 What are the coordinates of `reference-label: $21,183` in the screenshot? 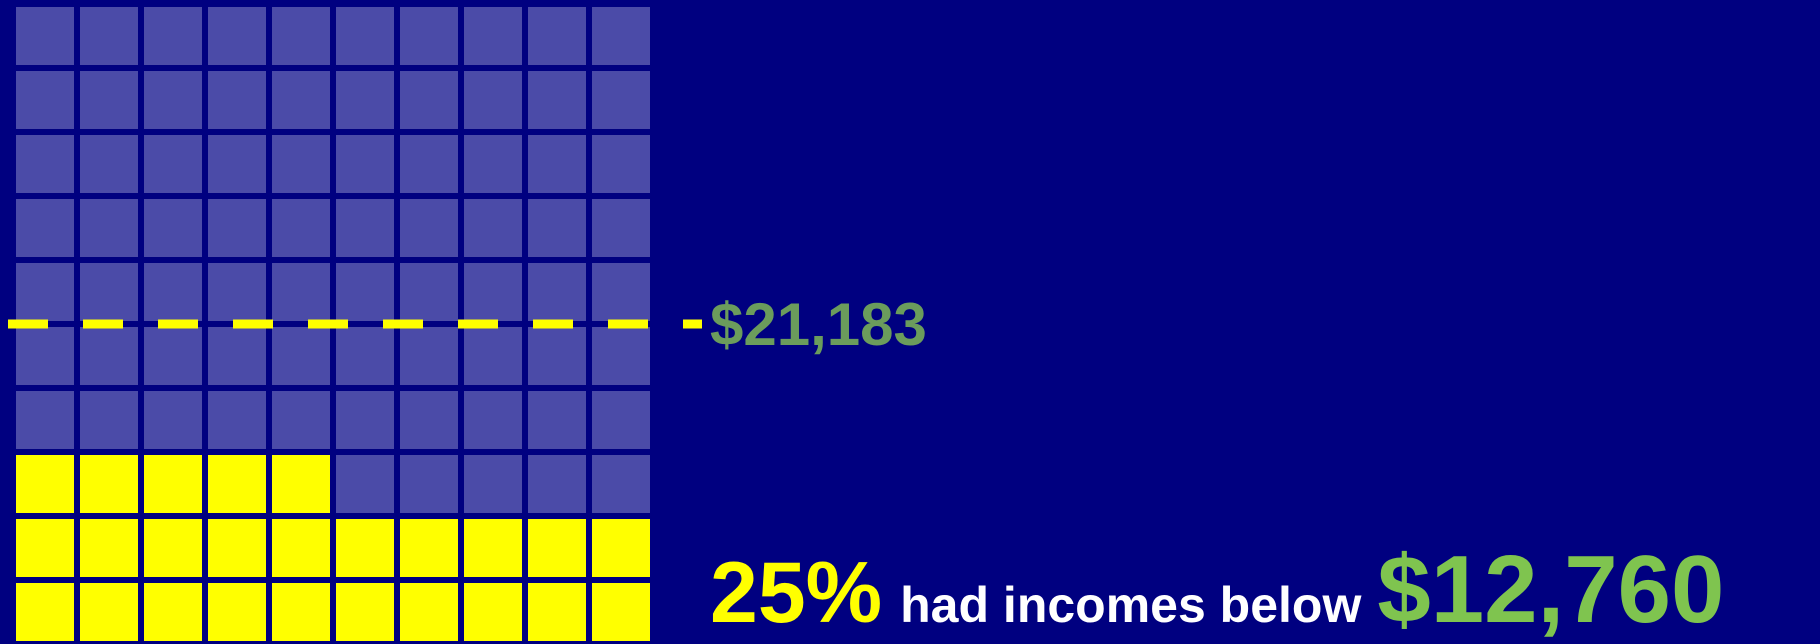 It's located at (818, 324).